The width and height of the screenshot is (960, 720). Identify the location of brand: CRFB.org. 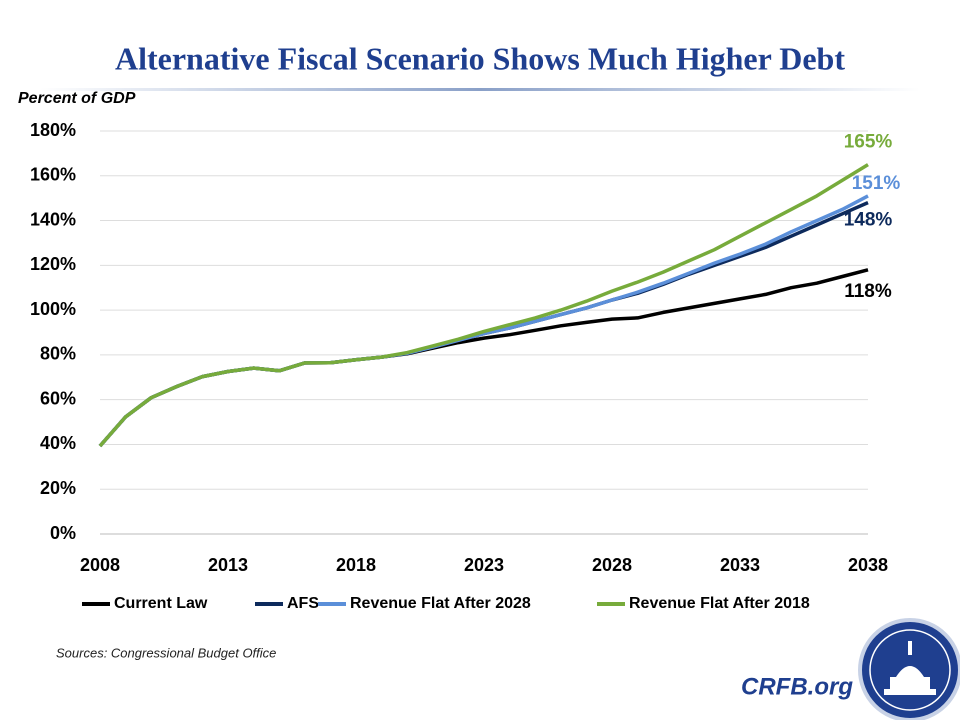
(797, 686).